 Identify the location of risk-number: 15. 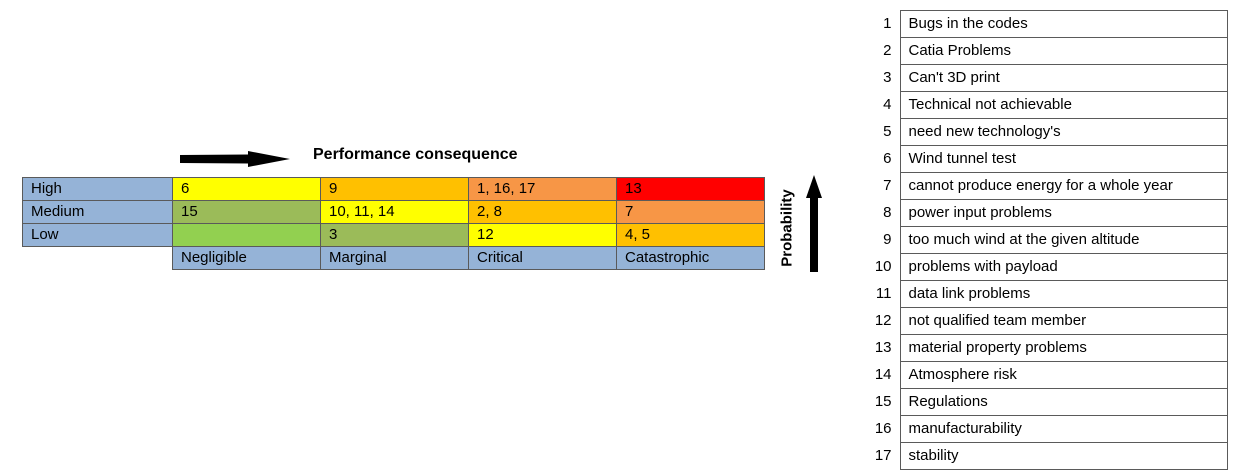
(883, 401).